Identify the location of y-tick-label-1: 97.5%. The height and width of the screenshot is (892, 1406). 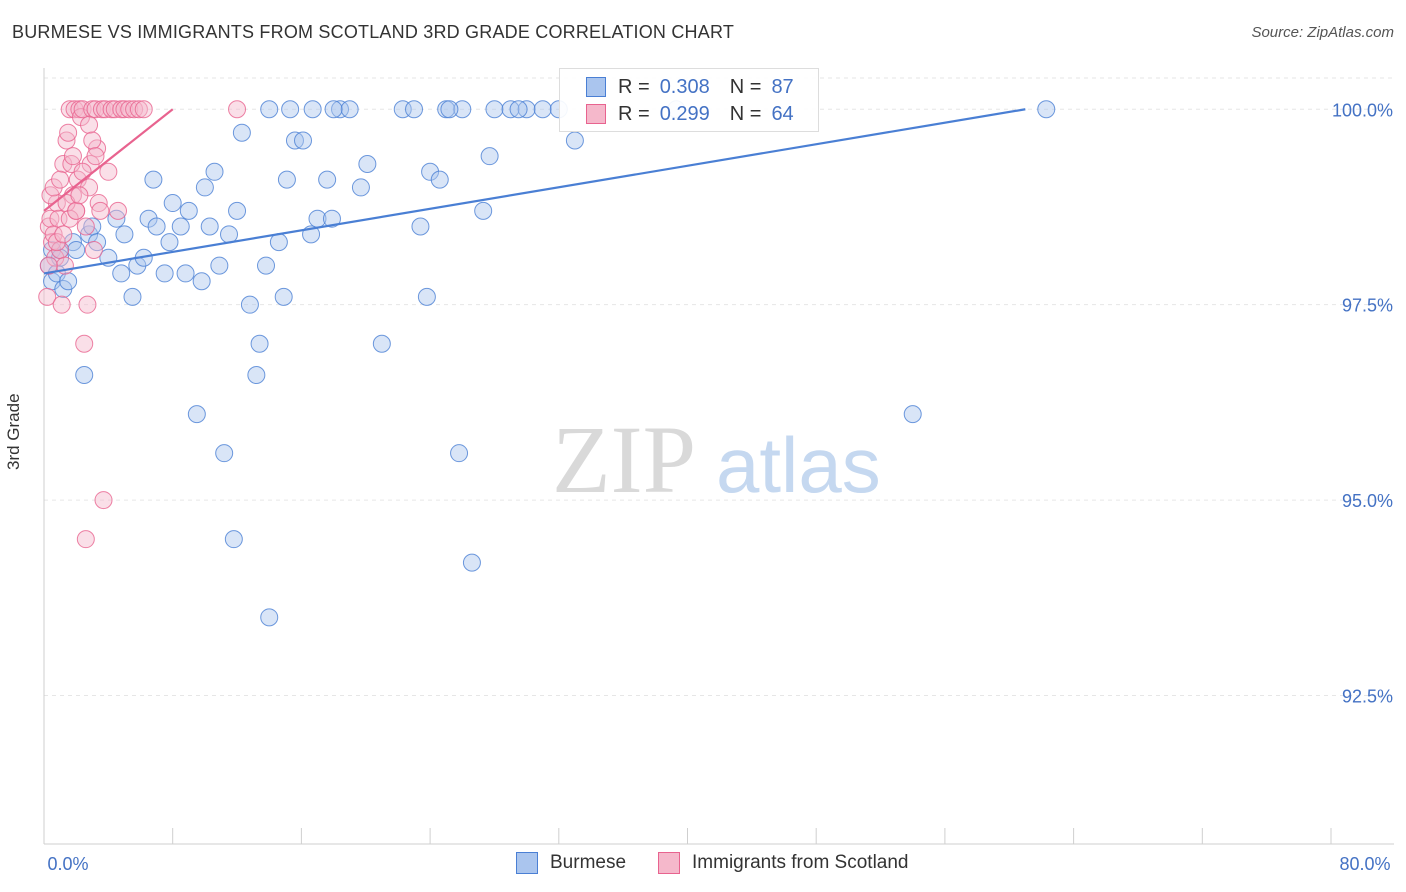
(1367, 306).